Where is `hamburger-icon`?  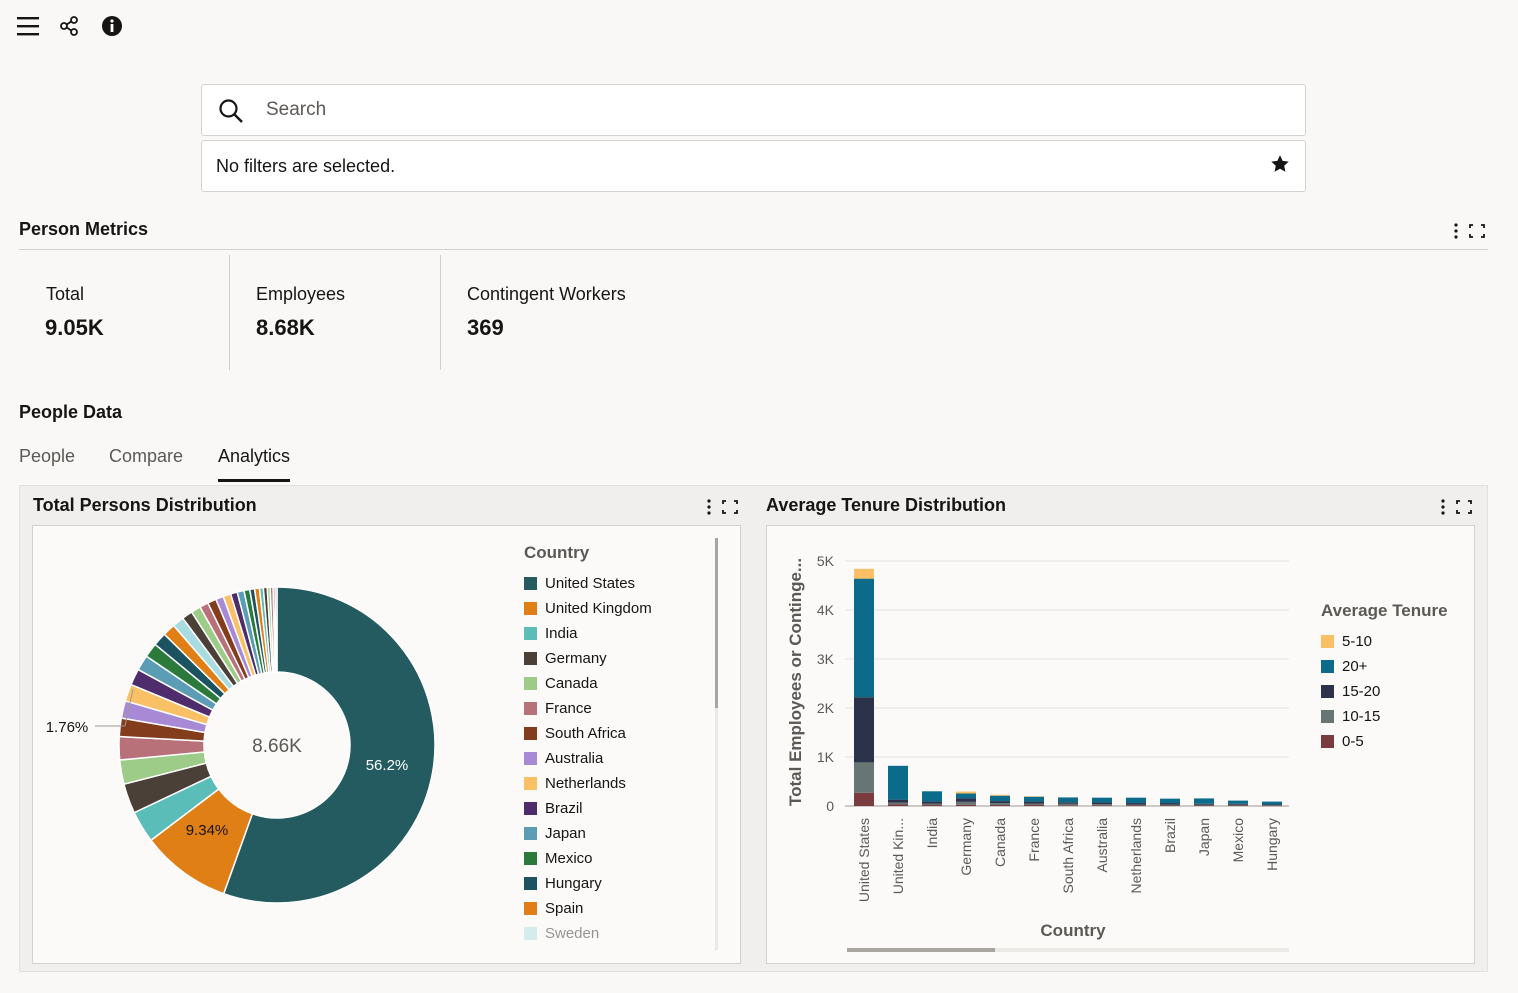 hamburger-icon is located at coordinates (28, 26).